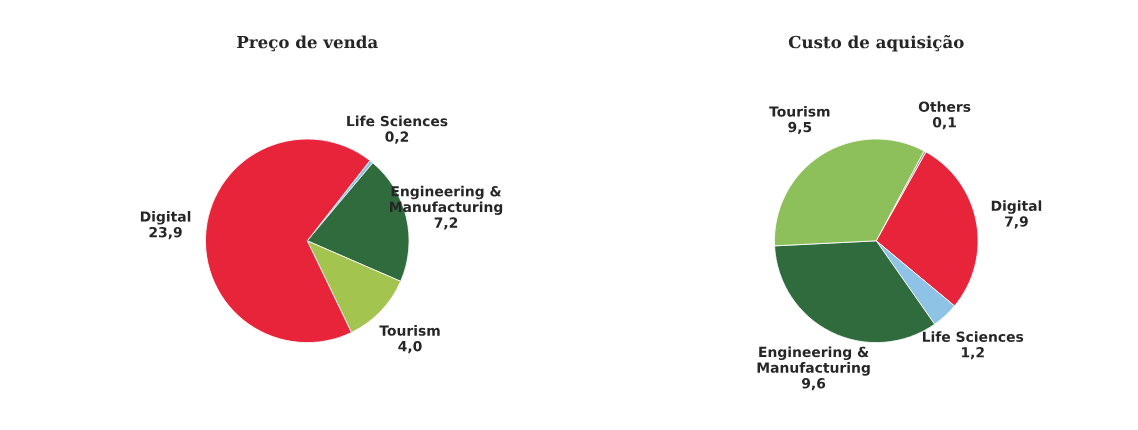 The height and width of the screenshot is (430, 1138). I want to click on data-label: 4,0, so click(410, 347).